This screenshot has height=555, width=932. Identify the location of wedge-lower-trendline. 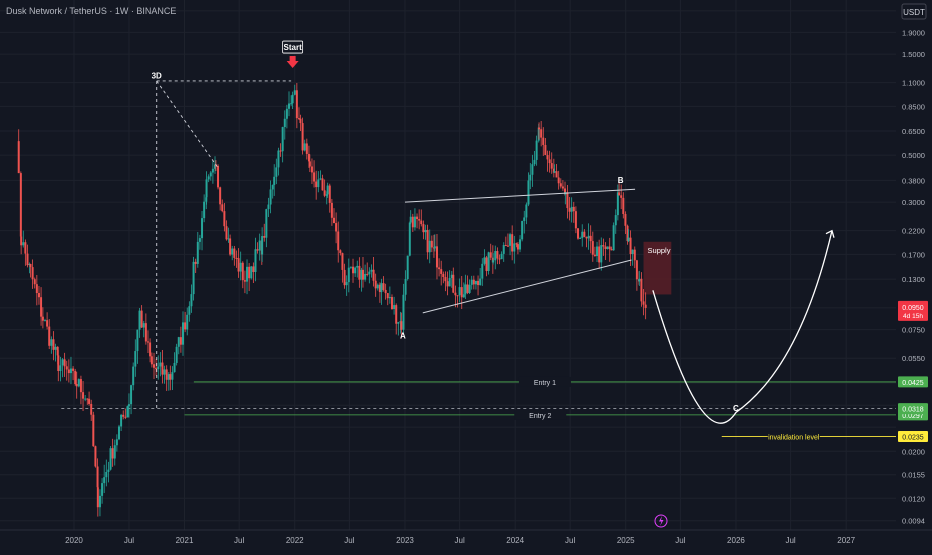
(527, 286).